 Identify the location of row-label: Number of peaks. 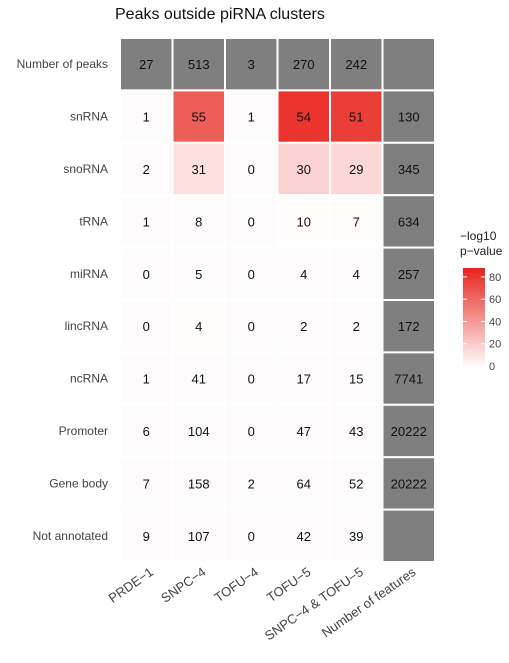
(62, 64).